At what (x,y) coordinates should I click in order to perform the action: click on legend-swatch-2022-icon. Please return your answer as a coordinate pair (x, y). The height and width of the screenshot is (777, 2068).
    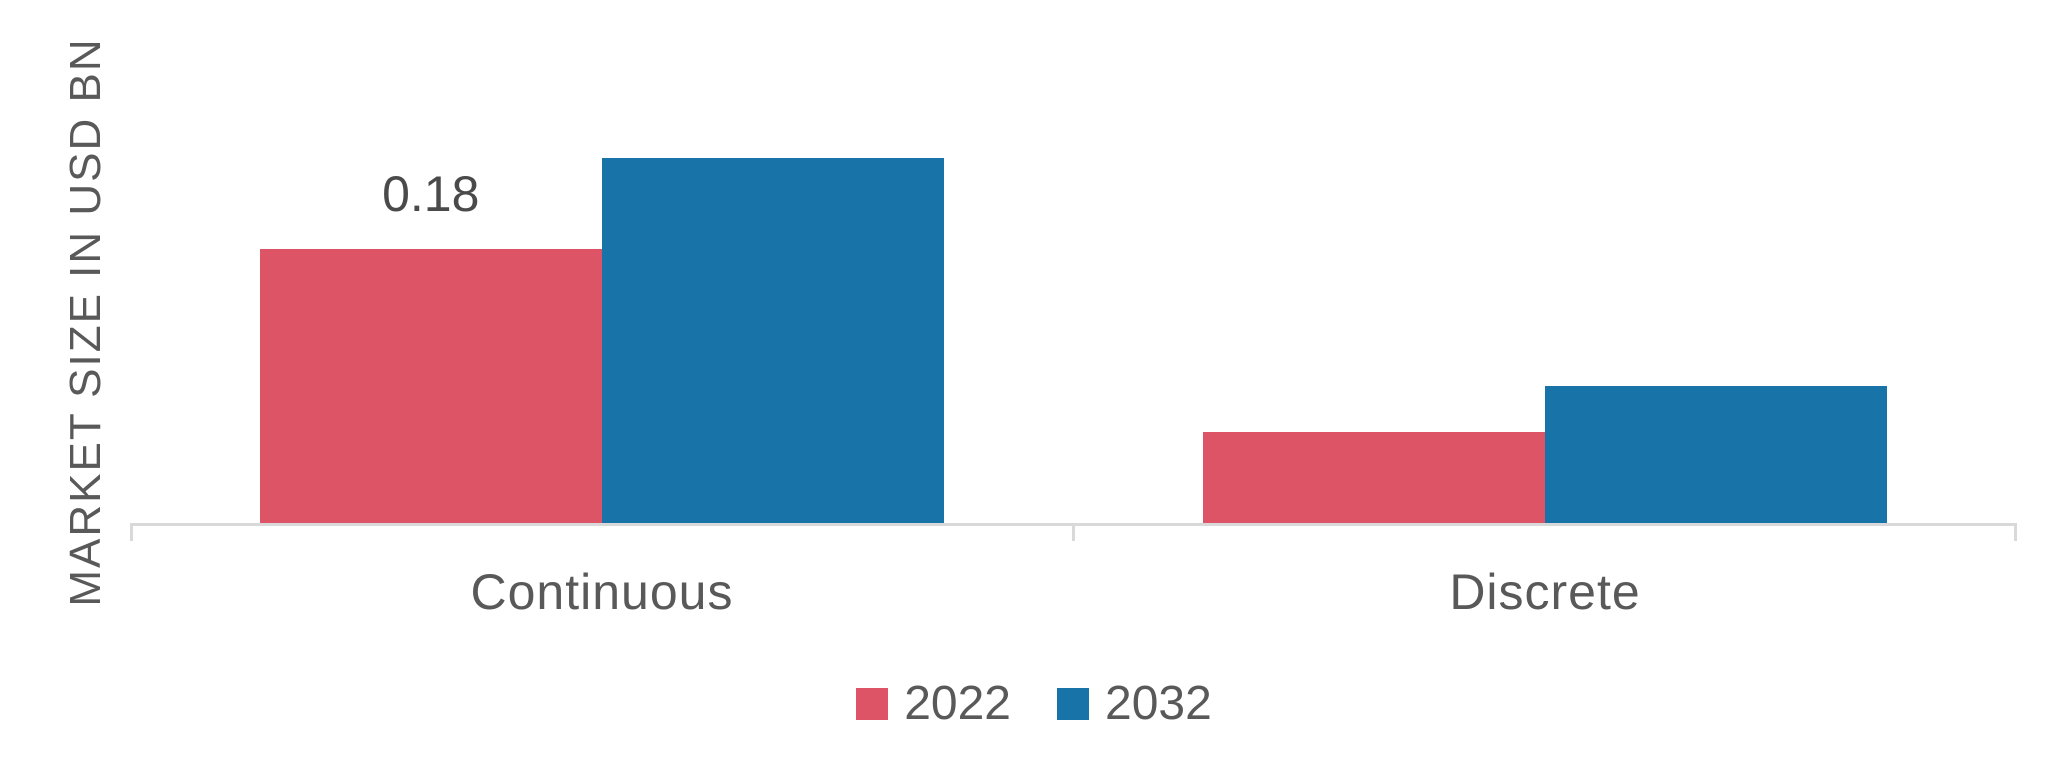
    Looking at the image, I should click on (872, 703).